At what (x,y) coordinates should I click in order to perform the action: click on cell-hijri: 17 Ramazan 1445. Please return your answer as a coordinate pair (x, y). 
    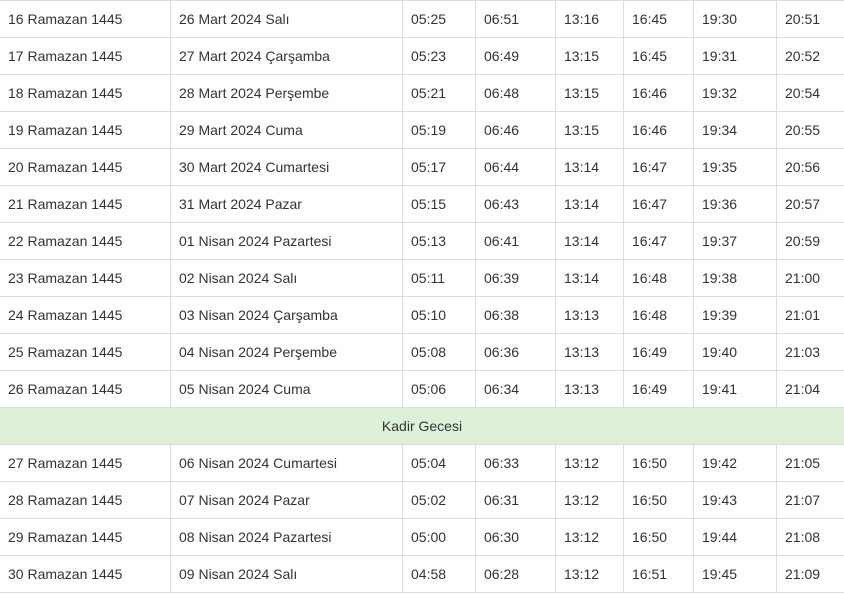
    Looking at the image, I should click on (85, 56).